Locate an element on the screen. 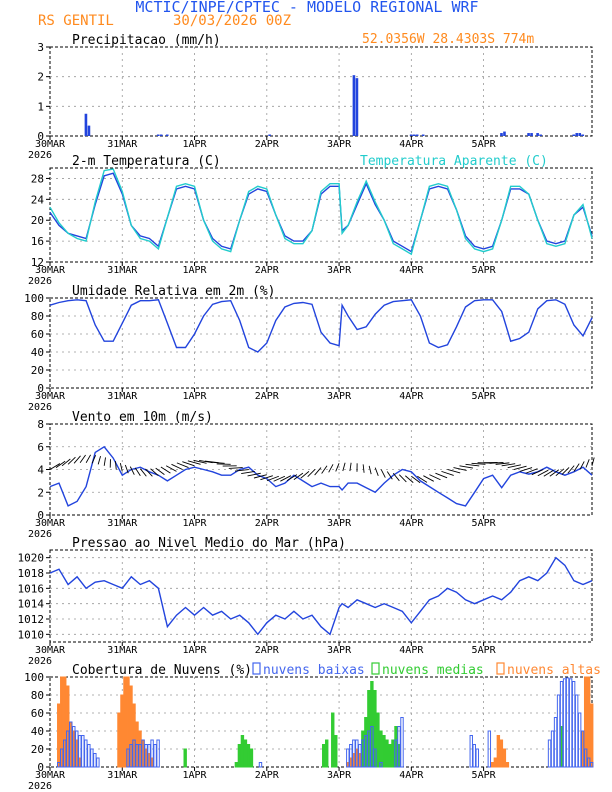 This screenshot has width=612, height=792. panel-title: Vento em 10m (m/s) is located at coordinates (142, 417).